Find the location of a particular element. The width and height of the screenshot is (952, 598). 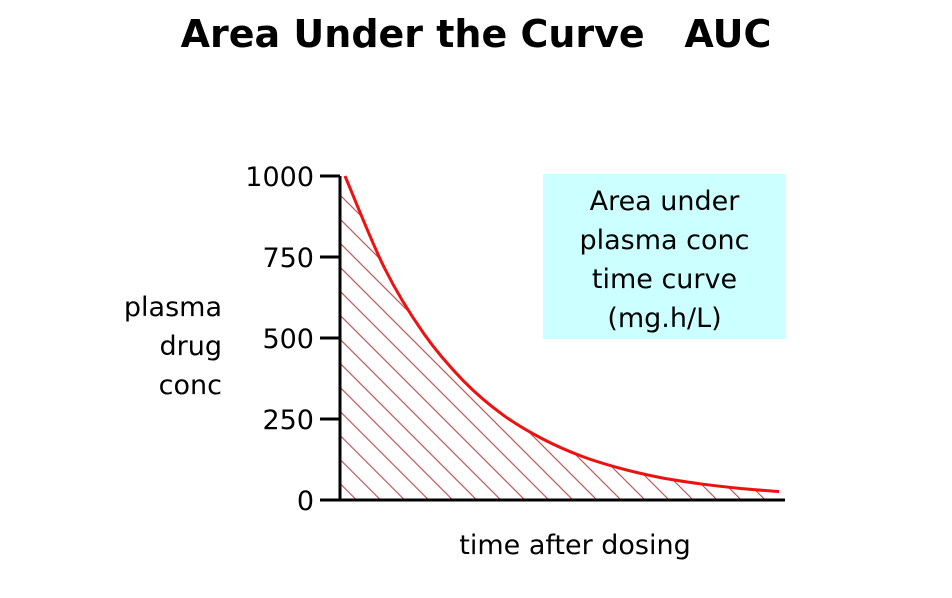

y-tick-label: 750 is located at coordinates (288, 258).